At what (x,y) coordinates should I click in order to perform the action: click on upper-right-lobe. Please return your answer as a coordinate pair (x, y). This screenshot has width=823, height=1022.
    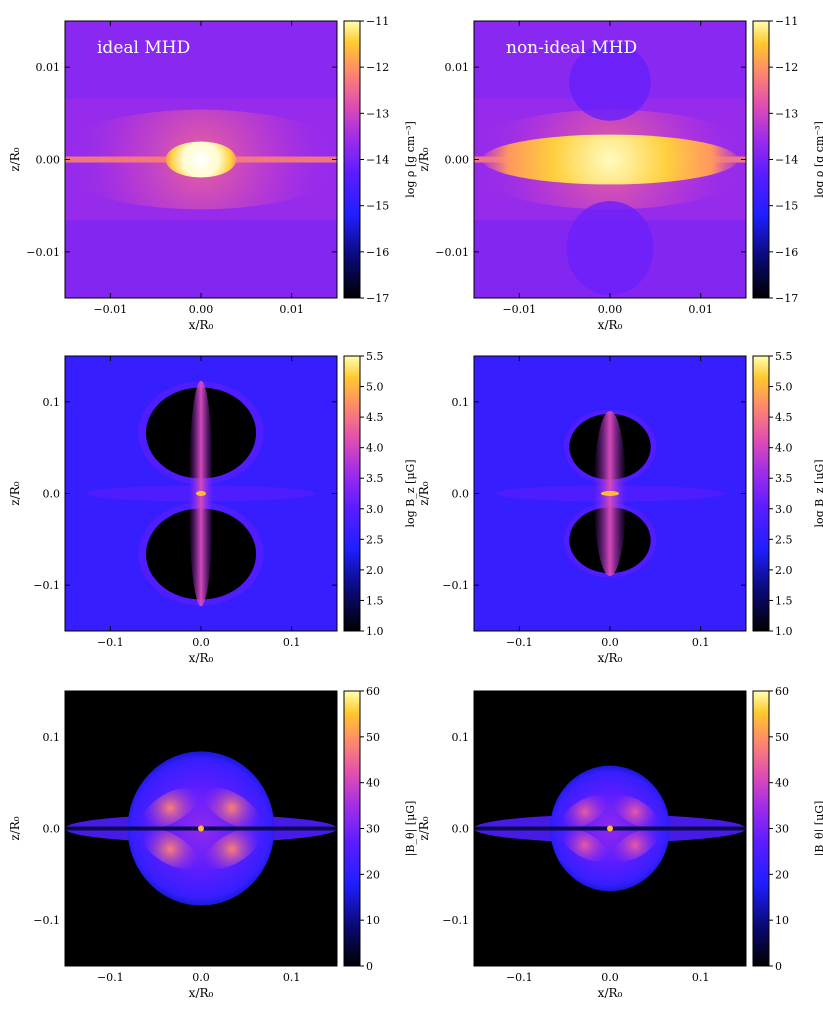
    Looking at the image, I should click on (635, 812).